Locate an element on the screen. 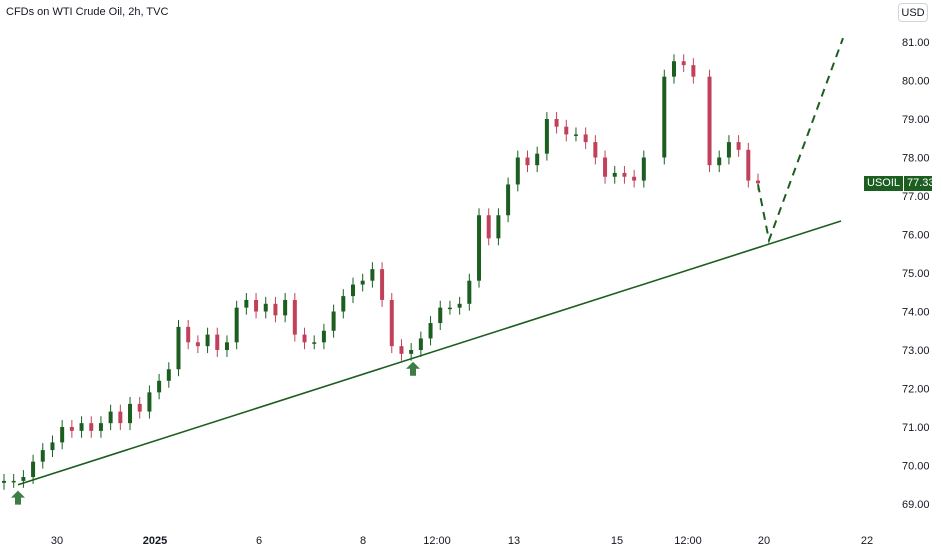 This screenshot has width=932, height=550. y-tick-label: 69.00 is located at coordinates (916, 505).